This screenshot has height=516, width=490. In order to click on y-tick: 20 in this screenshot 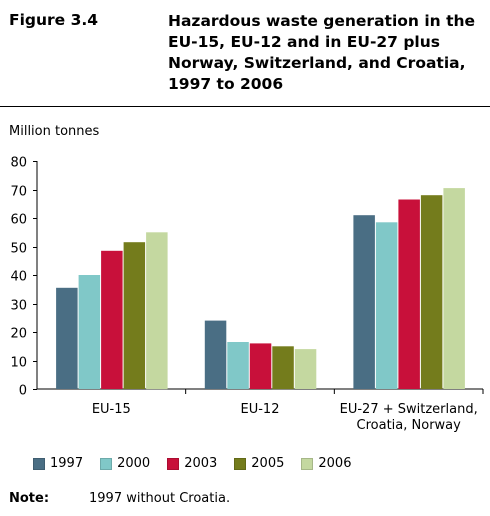, I will do `click(23, 334)`.